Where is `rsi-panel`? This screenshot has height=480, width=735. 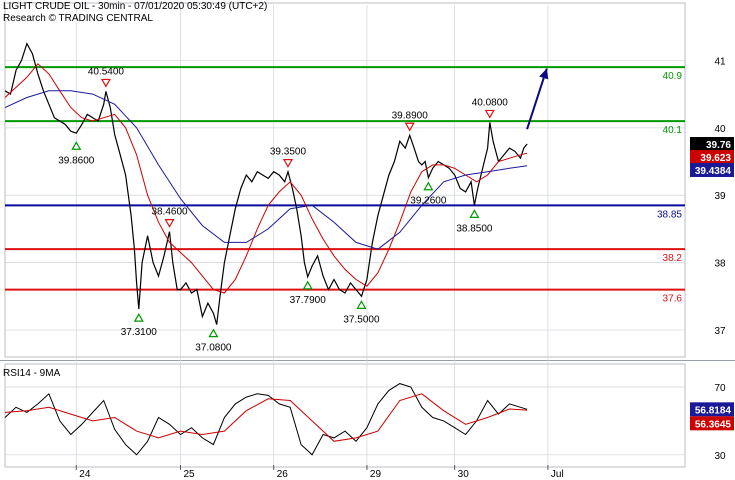 rsi-panel is located at coordinates (266, 419).